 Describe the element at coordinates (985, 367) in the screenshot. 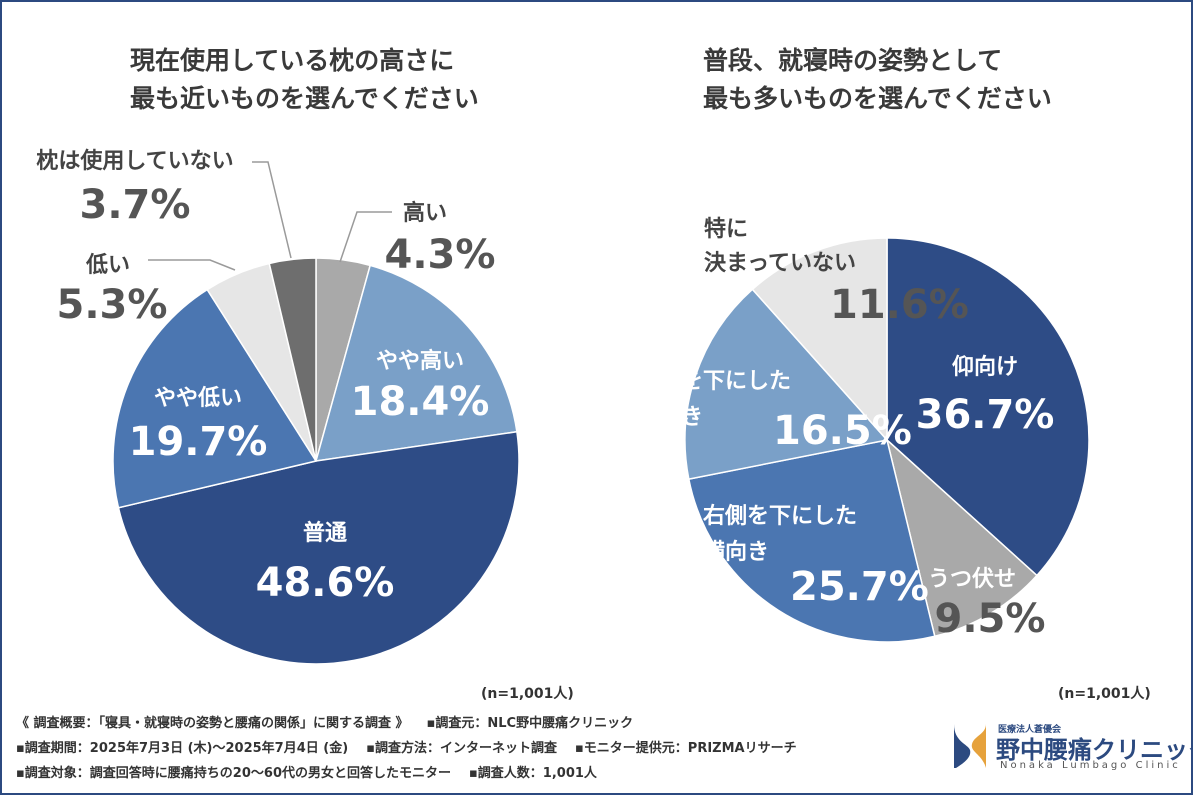

I see `slice-label: 仰向け` at that location.